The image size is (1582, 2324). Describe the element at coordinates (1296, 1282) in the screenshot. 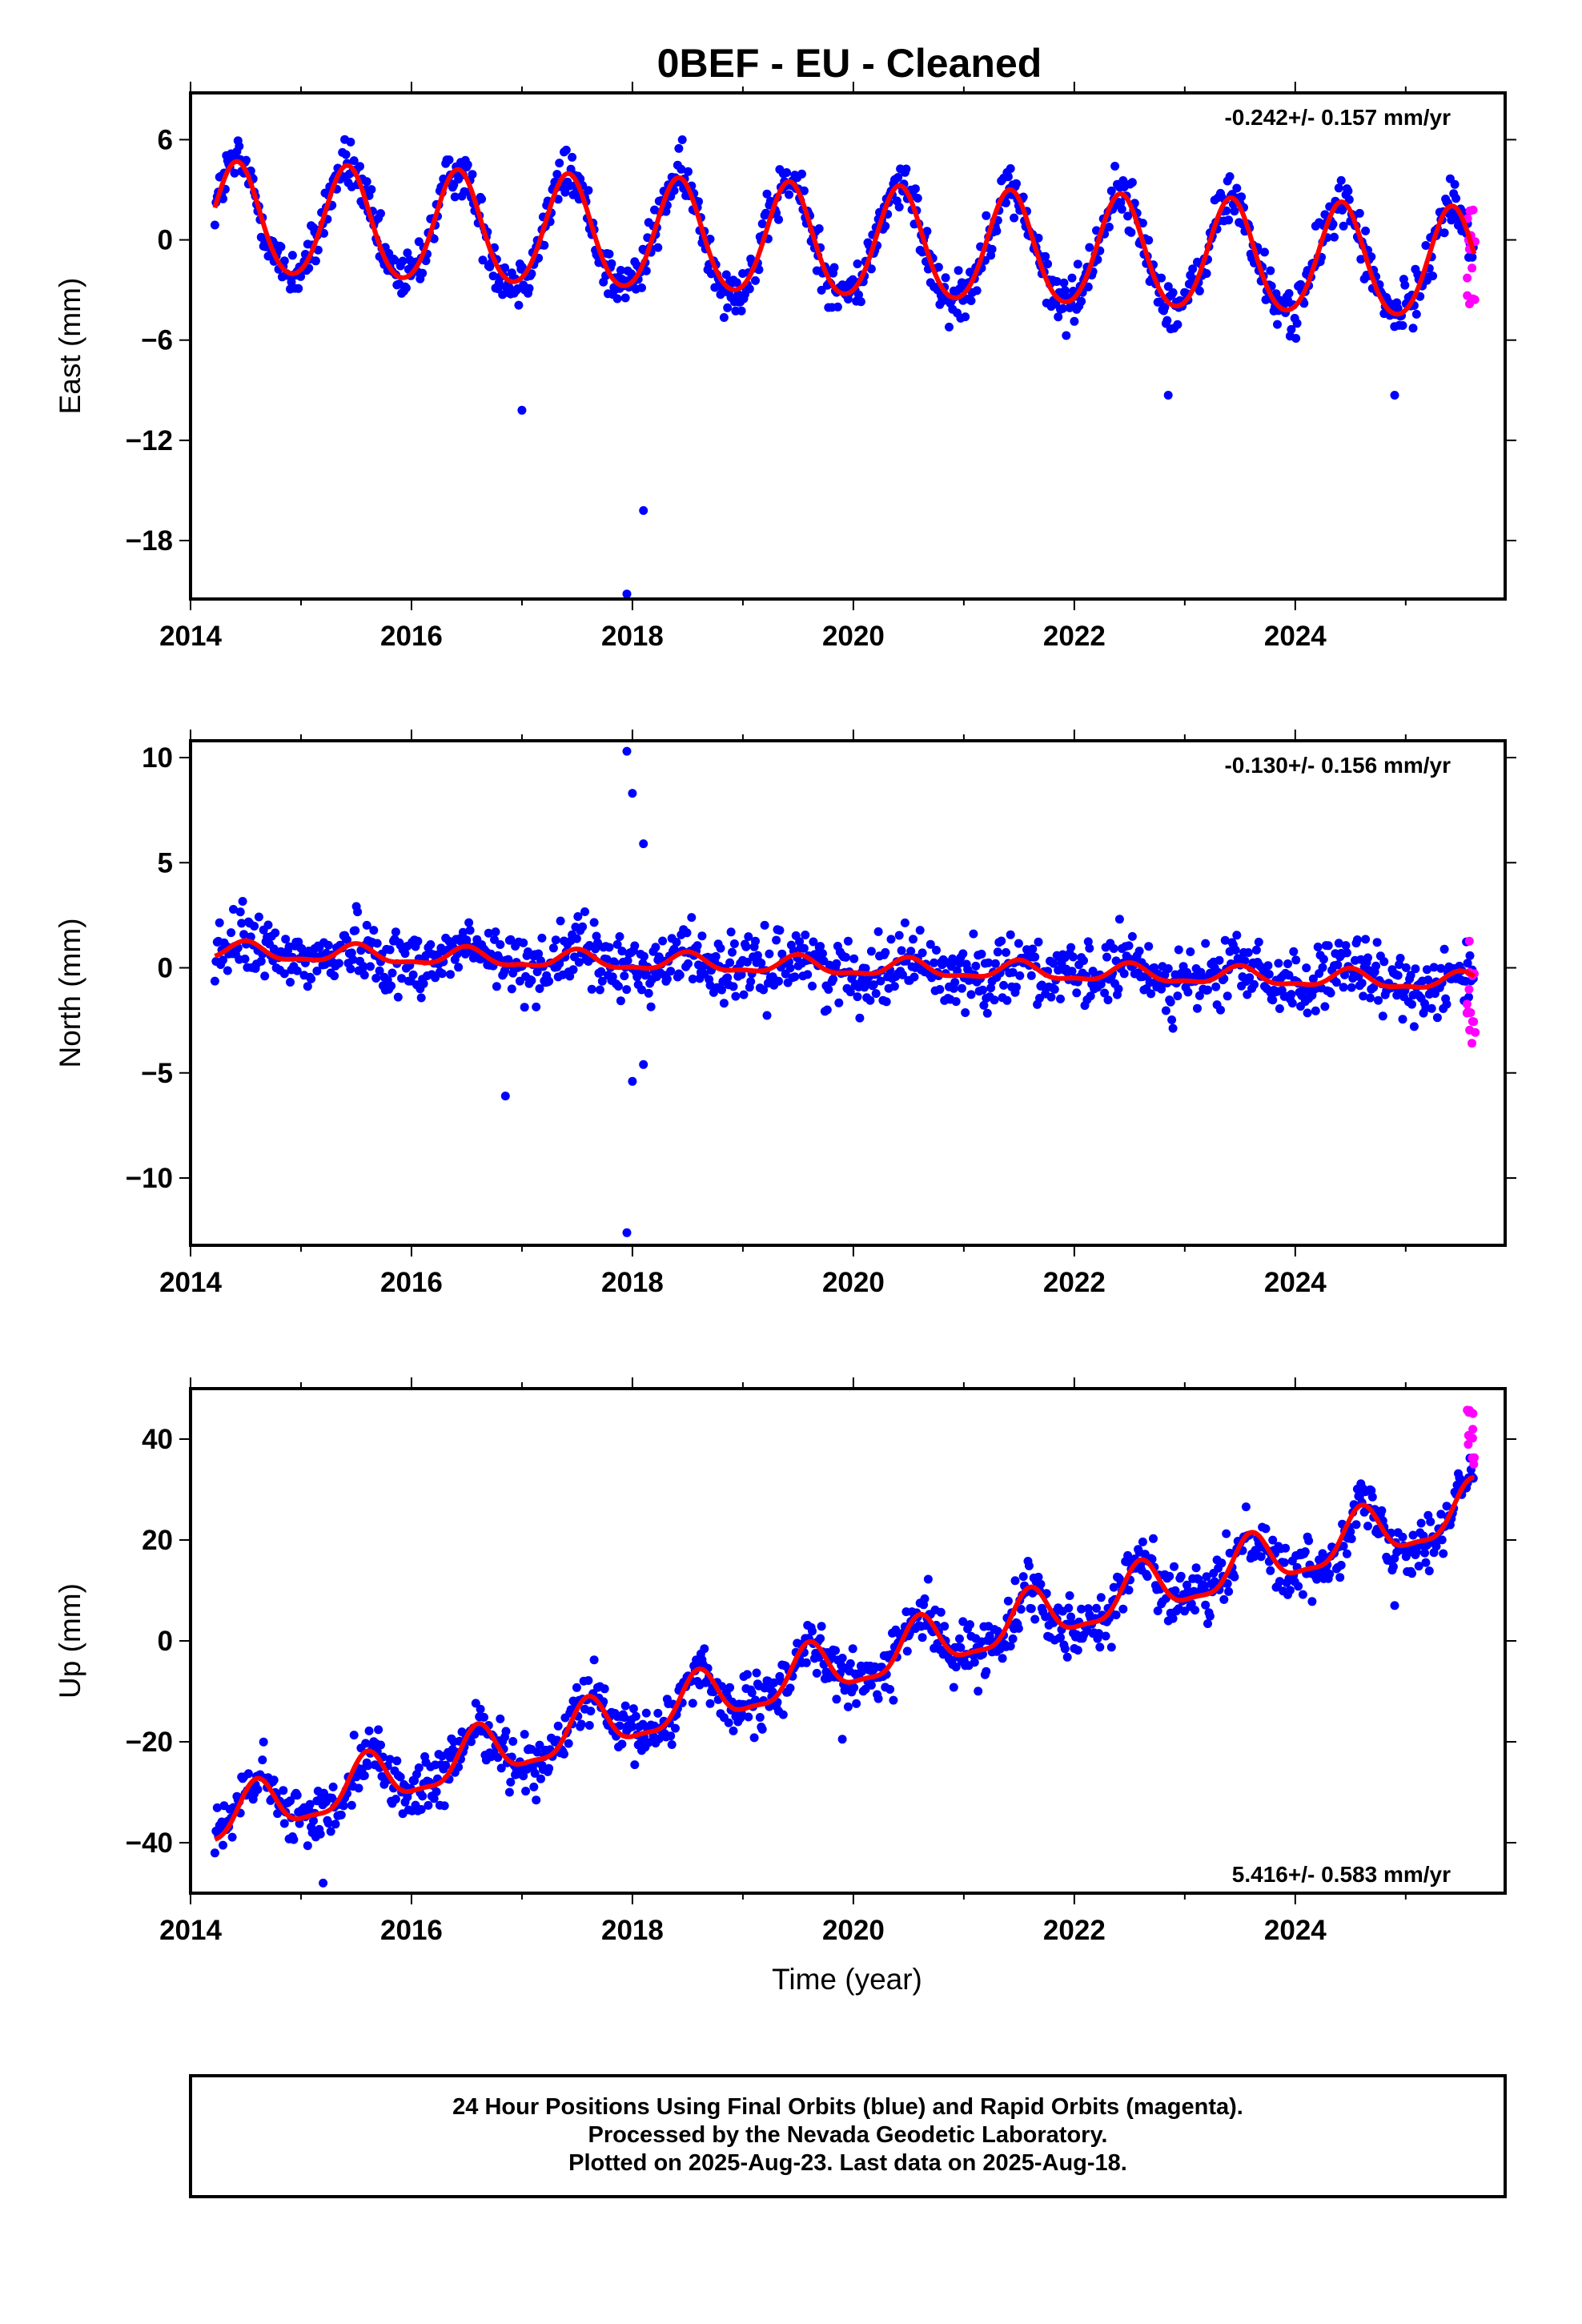

I see `x-tick-label: 2024` at that location.